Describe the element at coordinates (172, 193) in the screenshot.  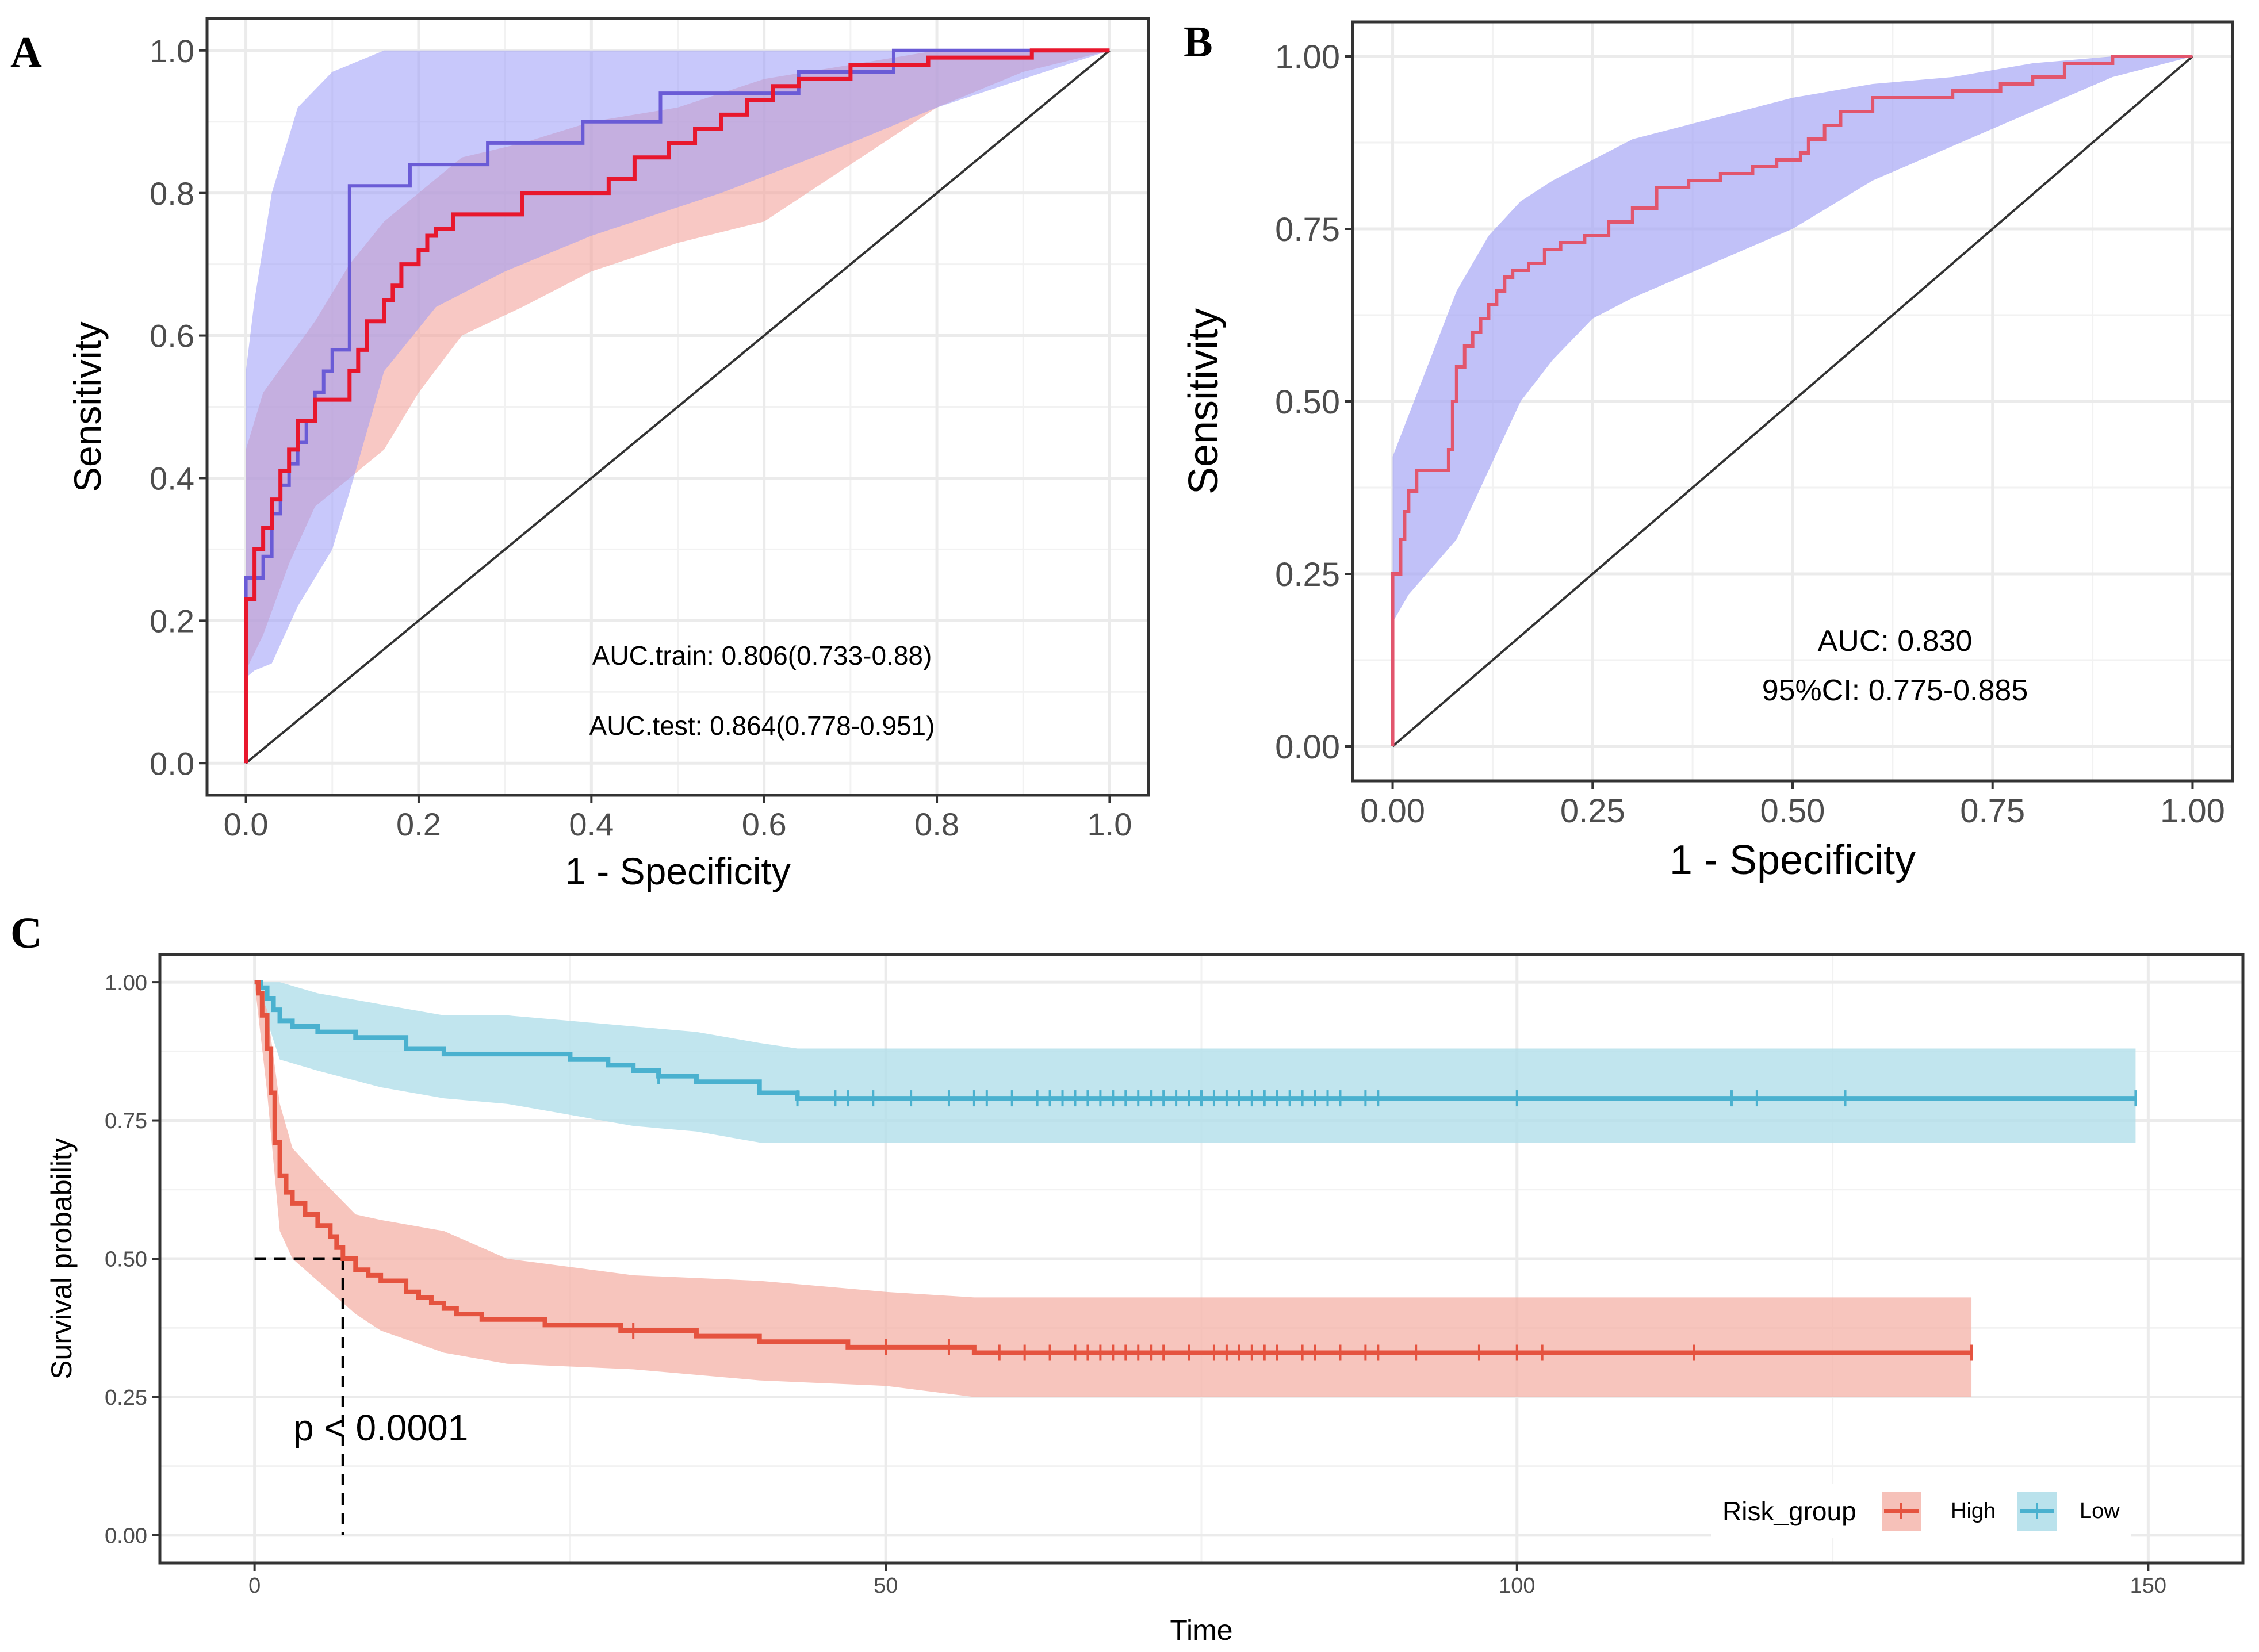
I see `y-tick-label: 0.8` at that location.